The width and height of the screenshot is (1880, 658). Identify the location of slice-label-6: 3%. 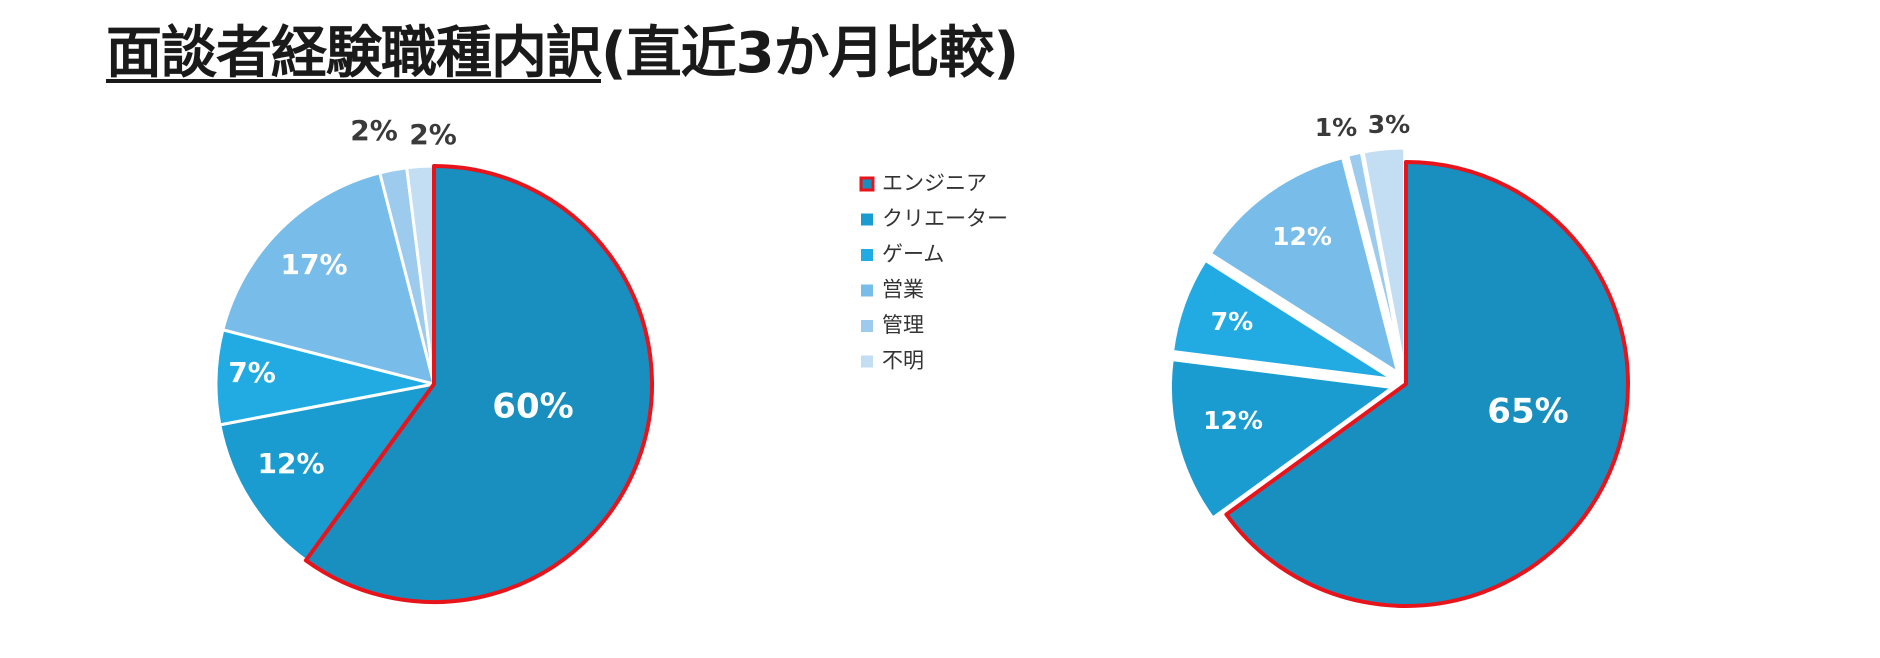
(1389, 124).